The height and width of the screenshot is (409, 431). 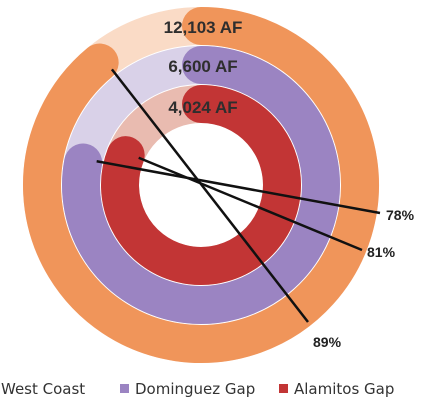 What do you see at coordinates (202, 66) in the screenshot?
I see `dominguez-gap-total-label: 6,600 AF` at bounding box center [202, 66].